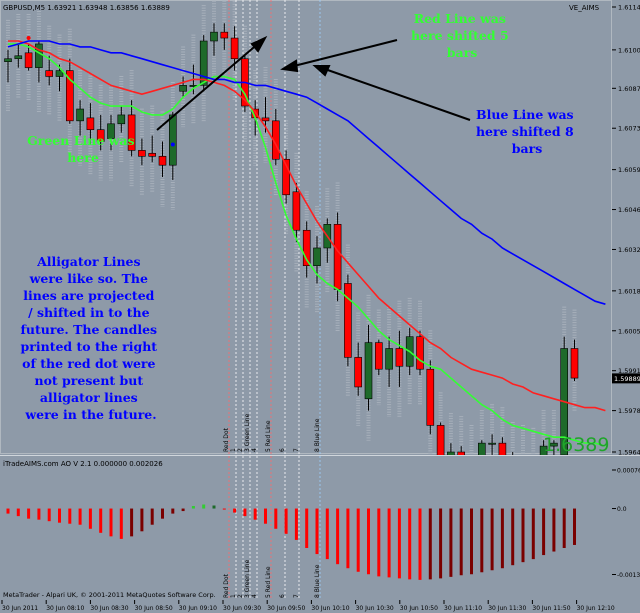  Describe the element at coordinates (268, 582) in the screenshot. I see `osc-projection-vline-label: 5 Red Line` at that location.